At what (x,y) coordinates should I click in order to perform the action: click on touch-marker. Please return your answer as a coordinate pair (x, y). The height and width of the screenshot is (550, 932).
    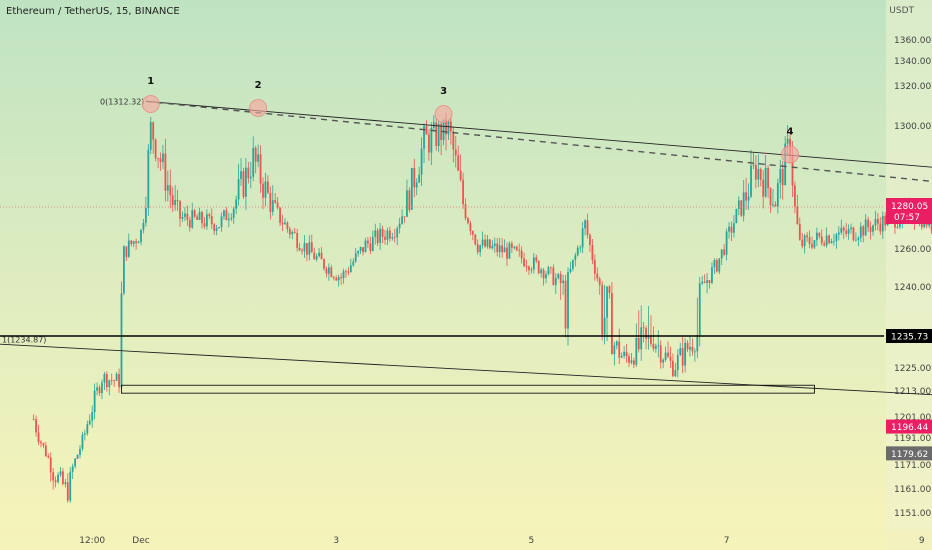
    Looking at the image, I should click on (443, 114).